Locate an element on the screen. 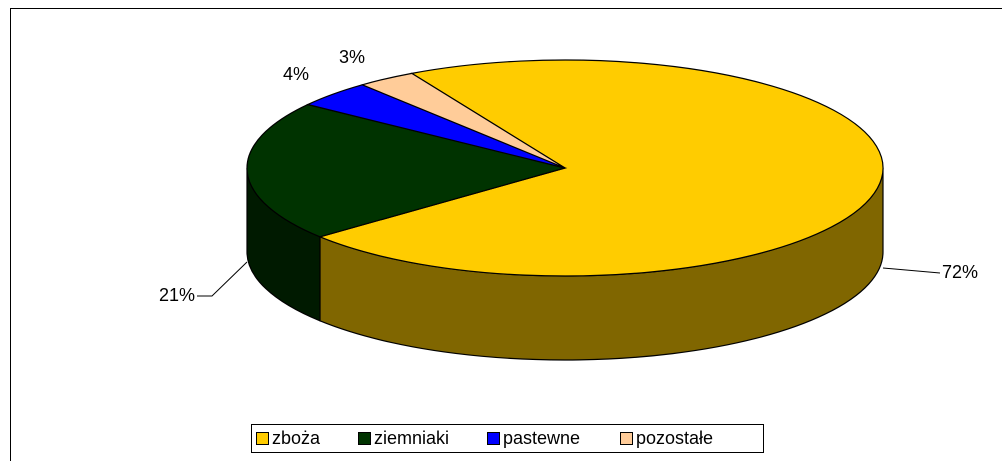 The width and height of the screenshot is (1002, 461). legend-label: pozostałe is located at coordinates (674, 438).